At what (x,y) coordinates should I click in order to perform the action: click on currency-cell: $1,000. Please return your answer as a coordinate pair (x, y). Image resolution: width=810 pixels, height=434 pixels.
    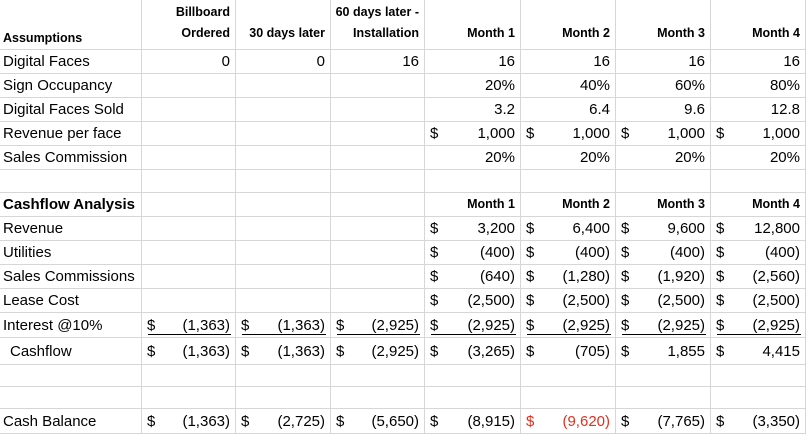
    Looking at the image, I should click on (663, 134).